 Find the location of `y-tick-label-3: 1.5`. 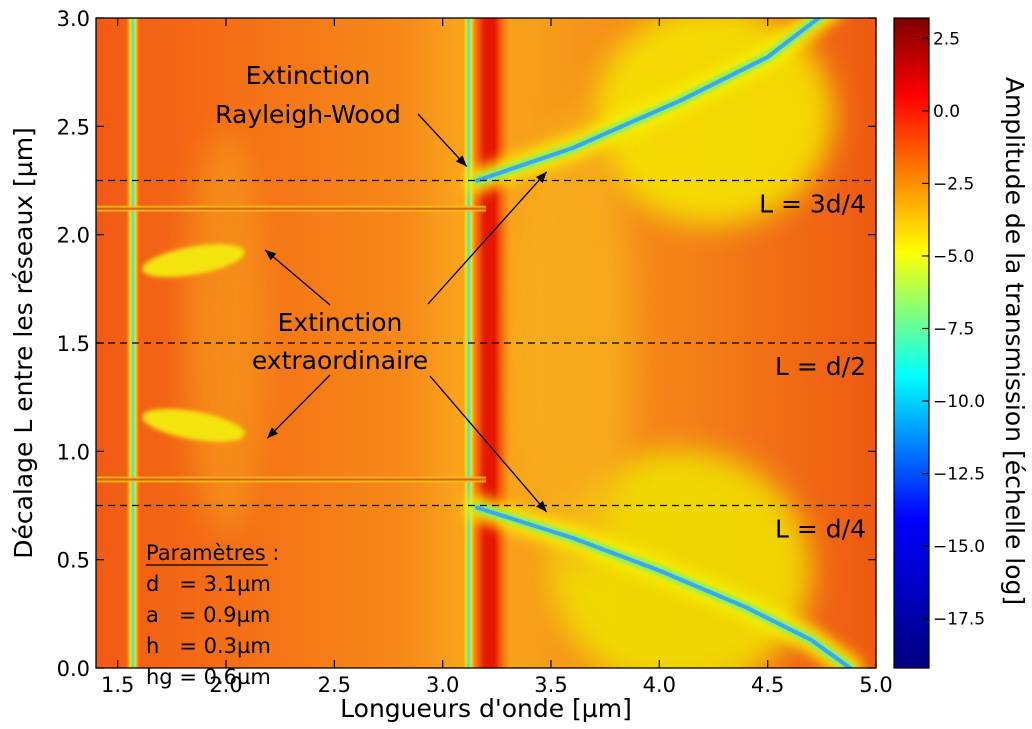

y-tick-label-3: 1.5 is located at coordinates (73, 344).